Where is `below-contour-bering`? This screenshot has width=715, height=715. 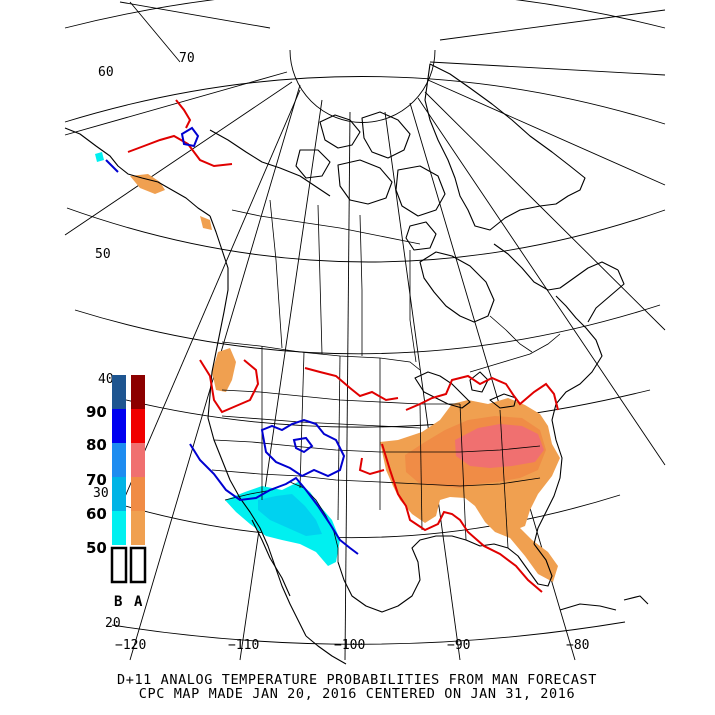 below-contour-bering is located at coordinates (112, 166).